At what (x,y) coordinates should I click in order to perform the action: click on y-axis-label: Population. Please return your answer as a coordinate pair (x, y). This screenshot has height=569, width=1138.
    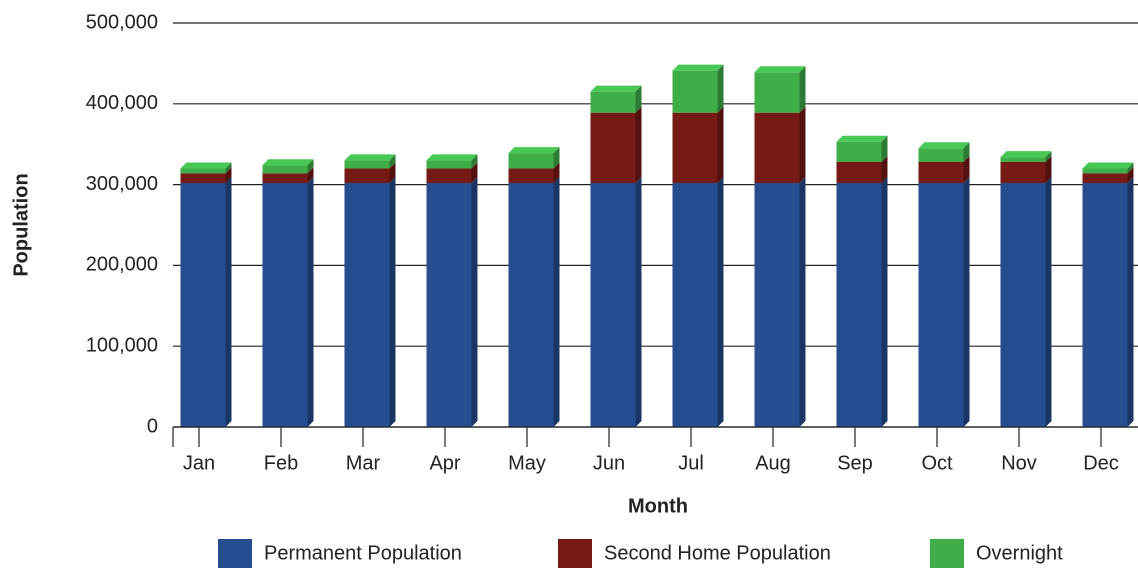
    Looking at the image, I should click on (21, 224).